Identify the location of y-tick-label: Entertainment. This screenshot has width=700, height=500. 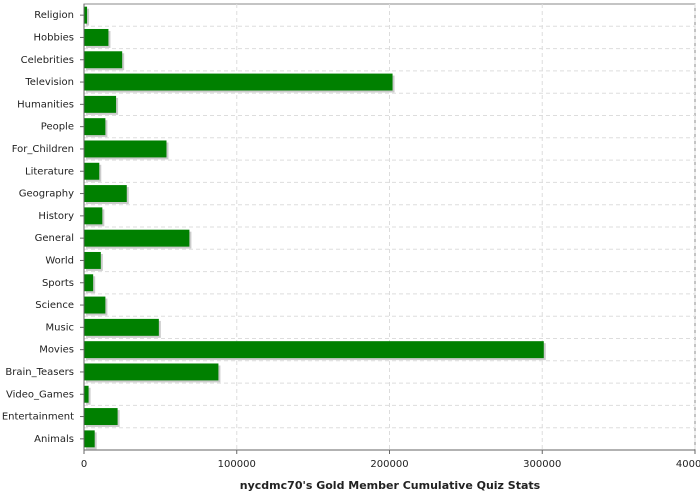
(38, 417).